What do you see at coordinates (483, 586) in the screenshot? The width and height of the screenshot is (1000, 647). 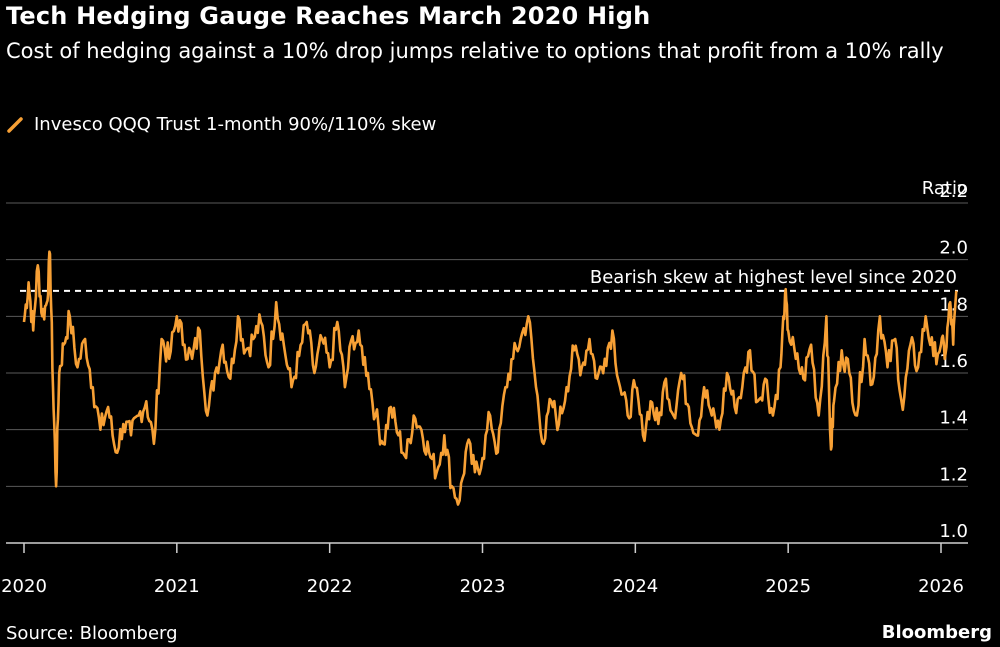 I see `x-tick-label: 2023` at bounding box center [483, 586].